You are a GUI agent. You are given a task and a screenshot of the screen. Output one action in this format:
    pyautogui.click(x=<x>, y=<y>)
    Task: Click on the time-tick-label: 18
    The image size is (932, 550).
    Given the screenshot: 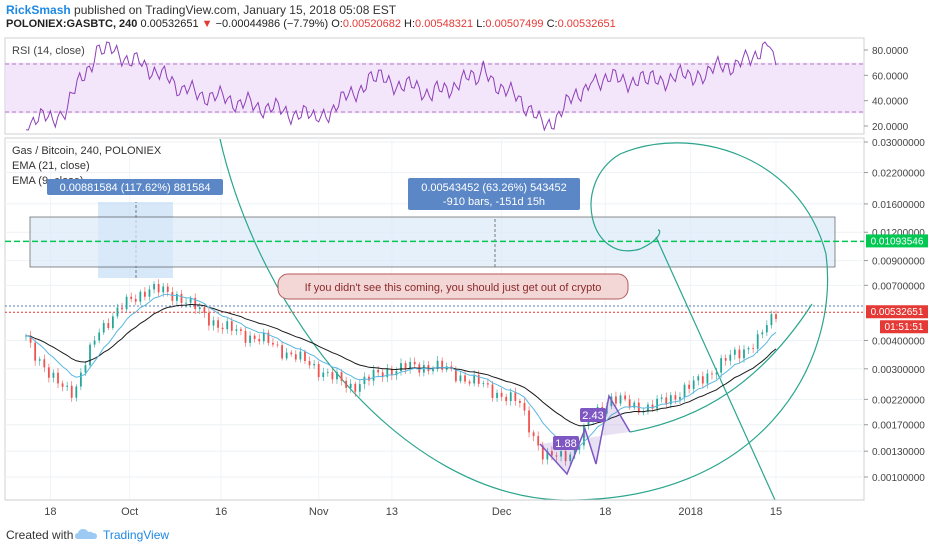 What is the action you would take?
    pyautogui.click(x=50, y=512)
    